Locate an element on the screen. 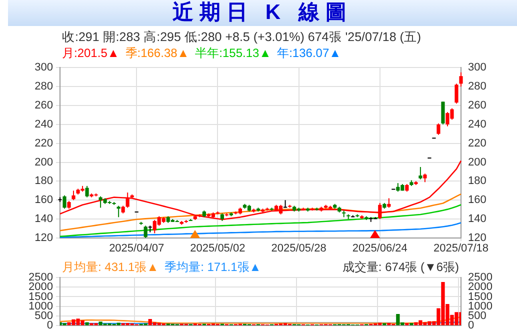  y-tick-label: 220 is located at coordinates (43, 143).